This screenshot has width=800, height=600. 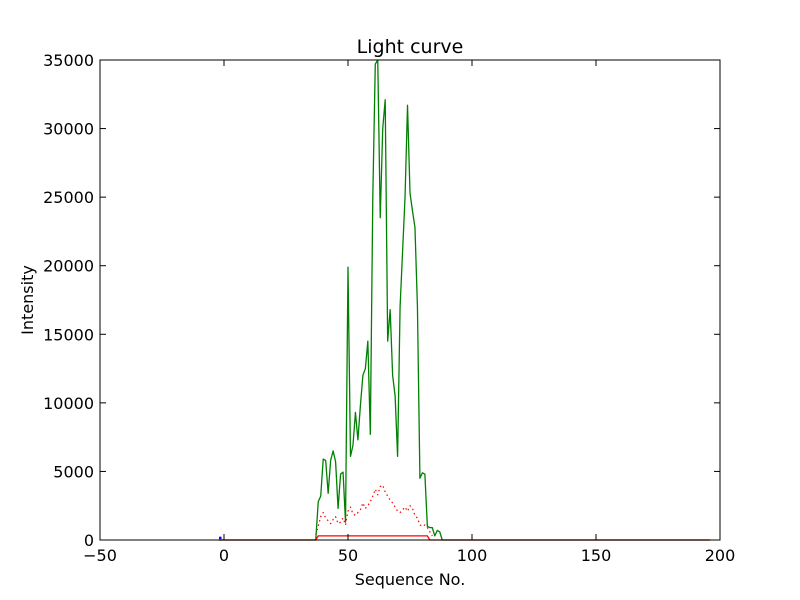 What do you see at coordinates (410, 579) in the screenshot?
I see `x-axis-label: Sequence No.` at bounding box center [410, 579].